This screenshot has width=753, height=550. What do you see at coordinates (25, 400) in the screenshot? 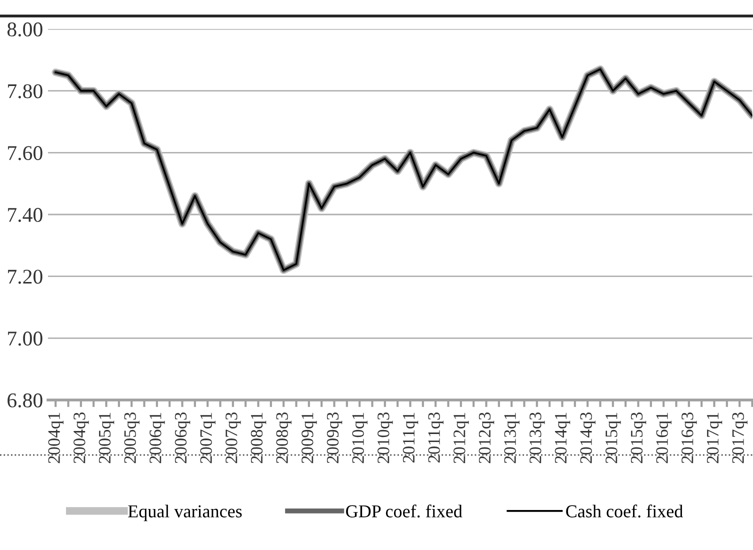
I see `y-tick-label: 6.80` at bounding box center [25, 400].